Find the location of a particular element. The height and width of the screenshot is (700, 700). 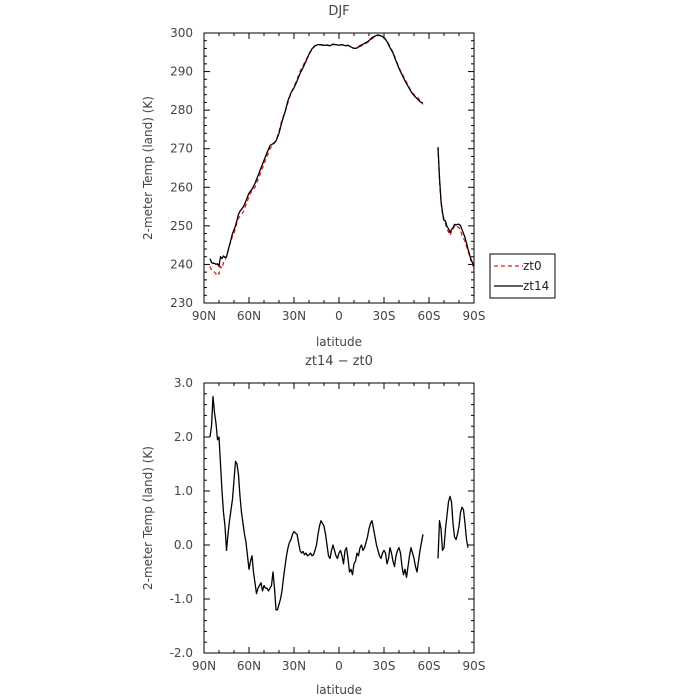

bottom-y-tick-label: -2.0 is located at coordinates (181, 653).